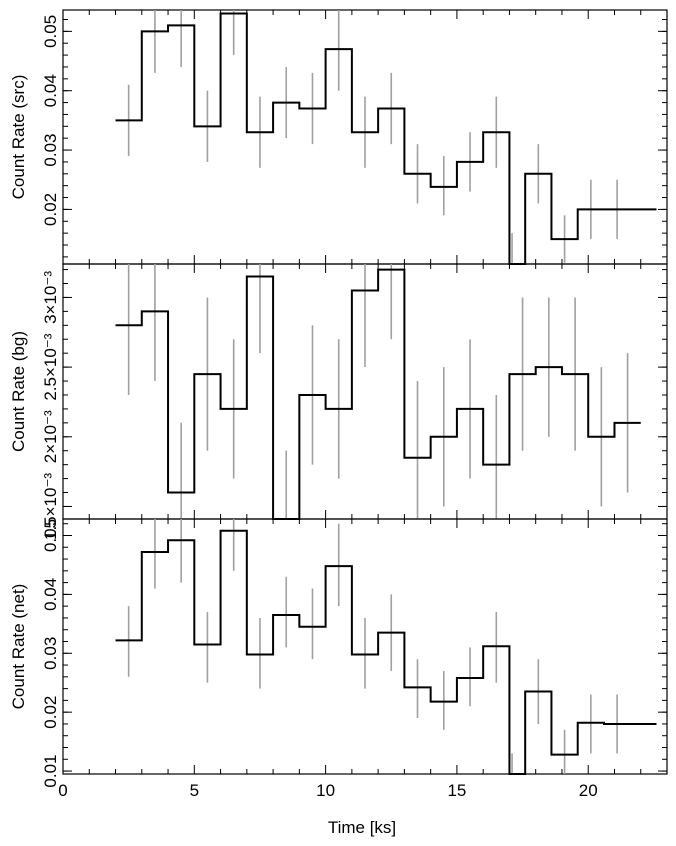  Describe the element at coordinates (50, 366) in the screenshot. I see `y-tick-label: 2.5×10⁻³` at that location.